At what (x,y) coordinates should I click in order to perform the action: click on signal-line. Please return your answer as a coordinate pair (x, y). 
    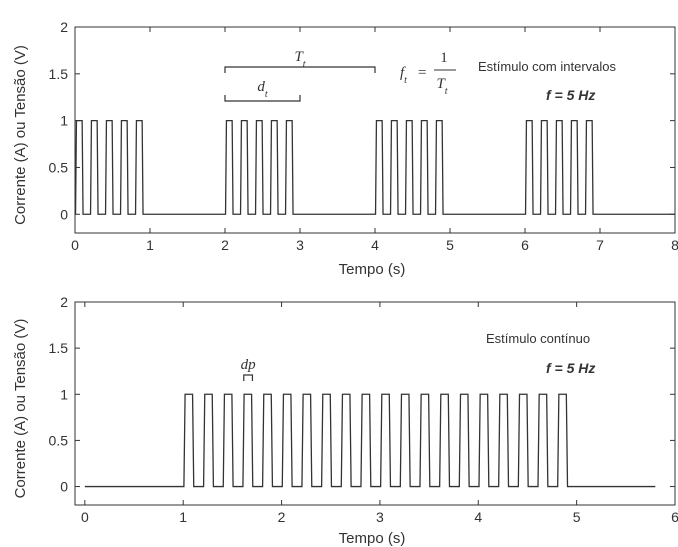
    Looking at the image, I should click on (370, 440).